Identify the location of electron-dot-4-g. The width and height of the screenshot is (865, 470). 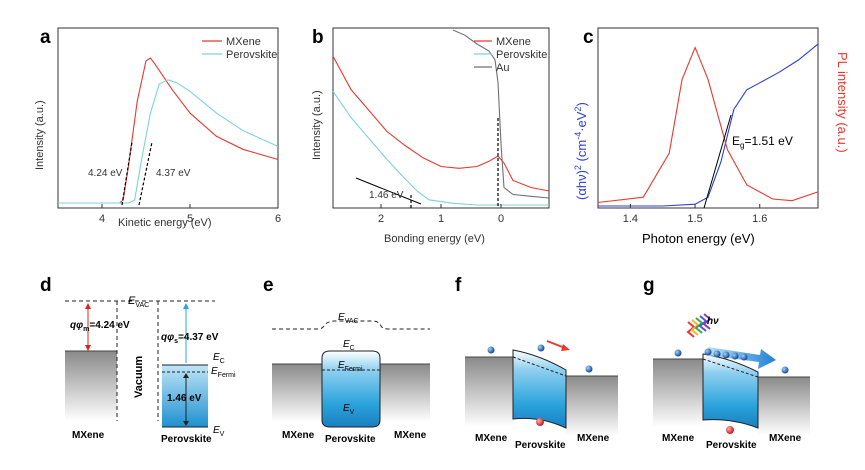
(726, 355).